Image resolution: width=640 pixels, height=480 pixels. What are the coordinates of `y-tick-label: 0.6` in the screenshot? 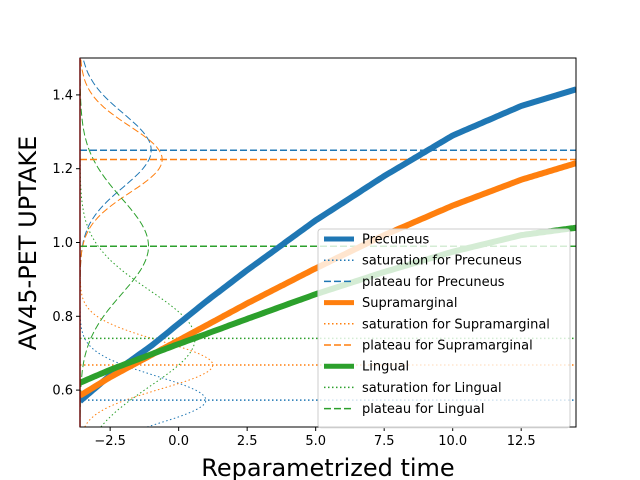 It's located at (62, 391).